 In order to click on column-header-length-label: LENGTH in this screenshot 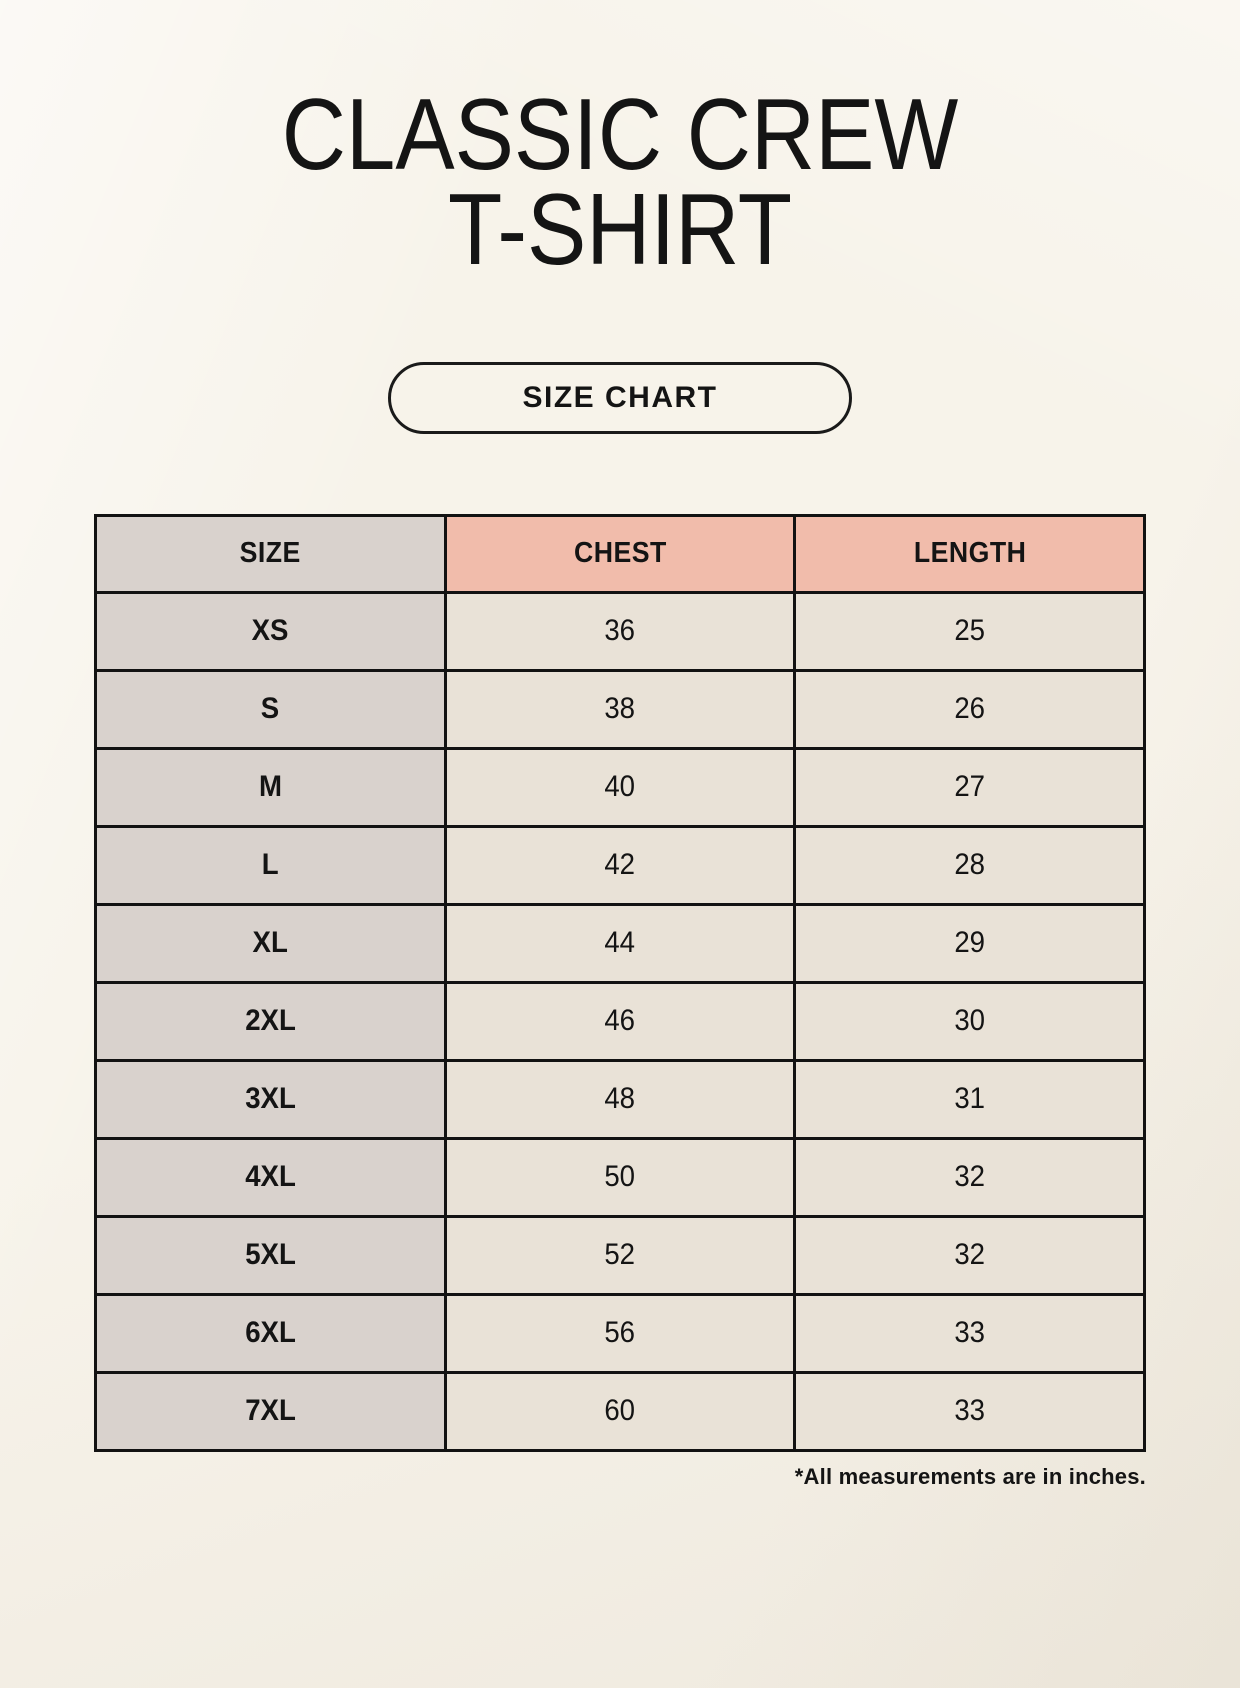, I will do `click(969, 553)`.